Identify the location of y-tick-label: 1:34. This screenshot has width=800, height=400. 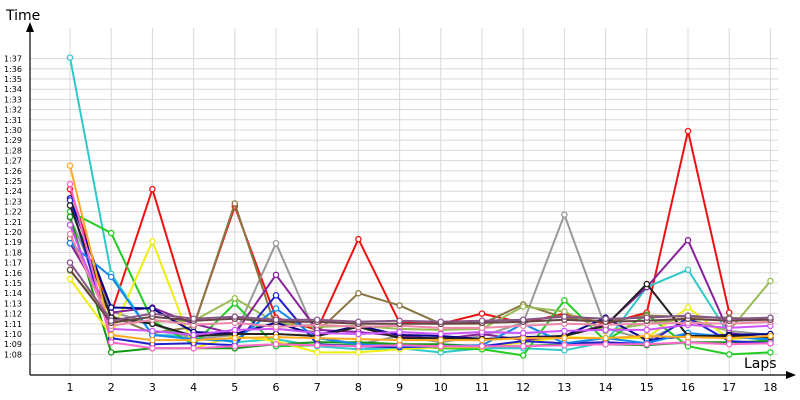
(13, 89).